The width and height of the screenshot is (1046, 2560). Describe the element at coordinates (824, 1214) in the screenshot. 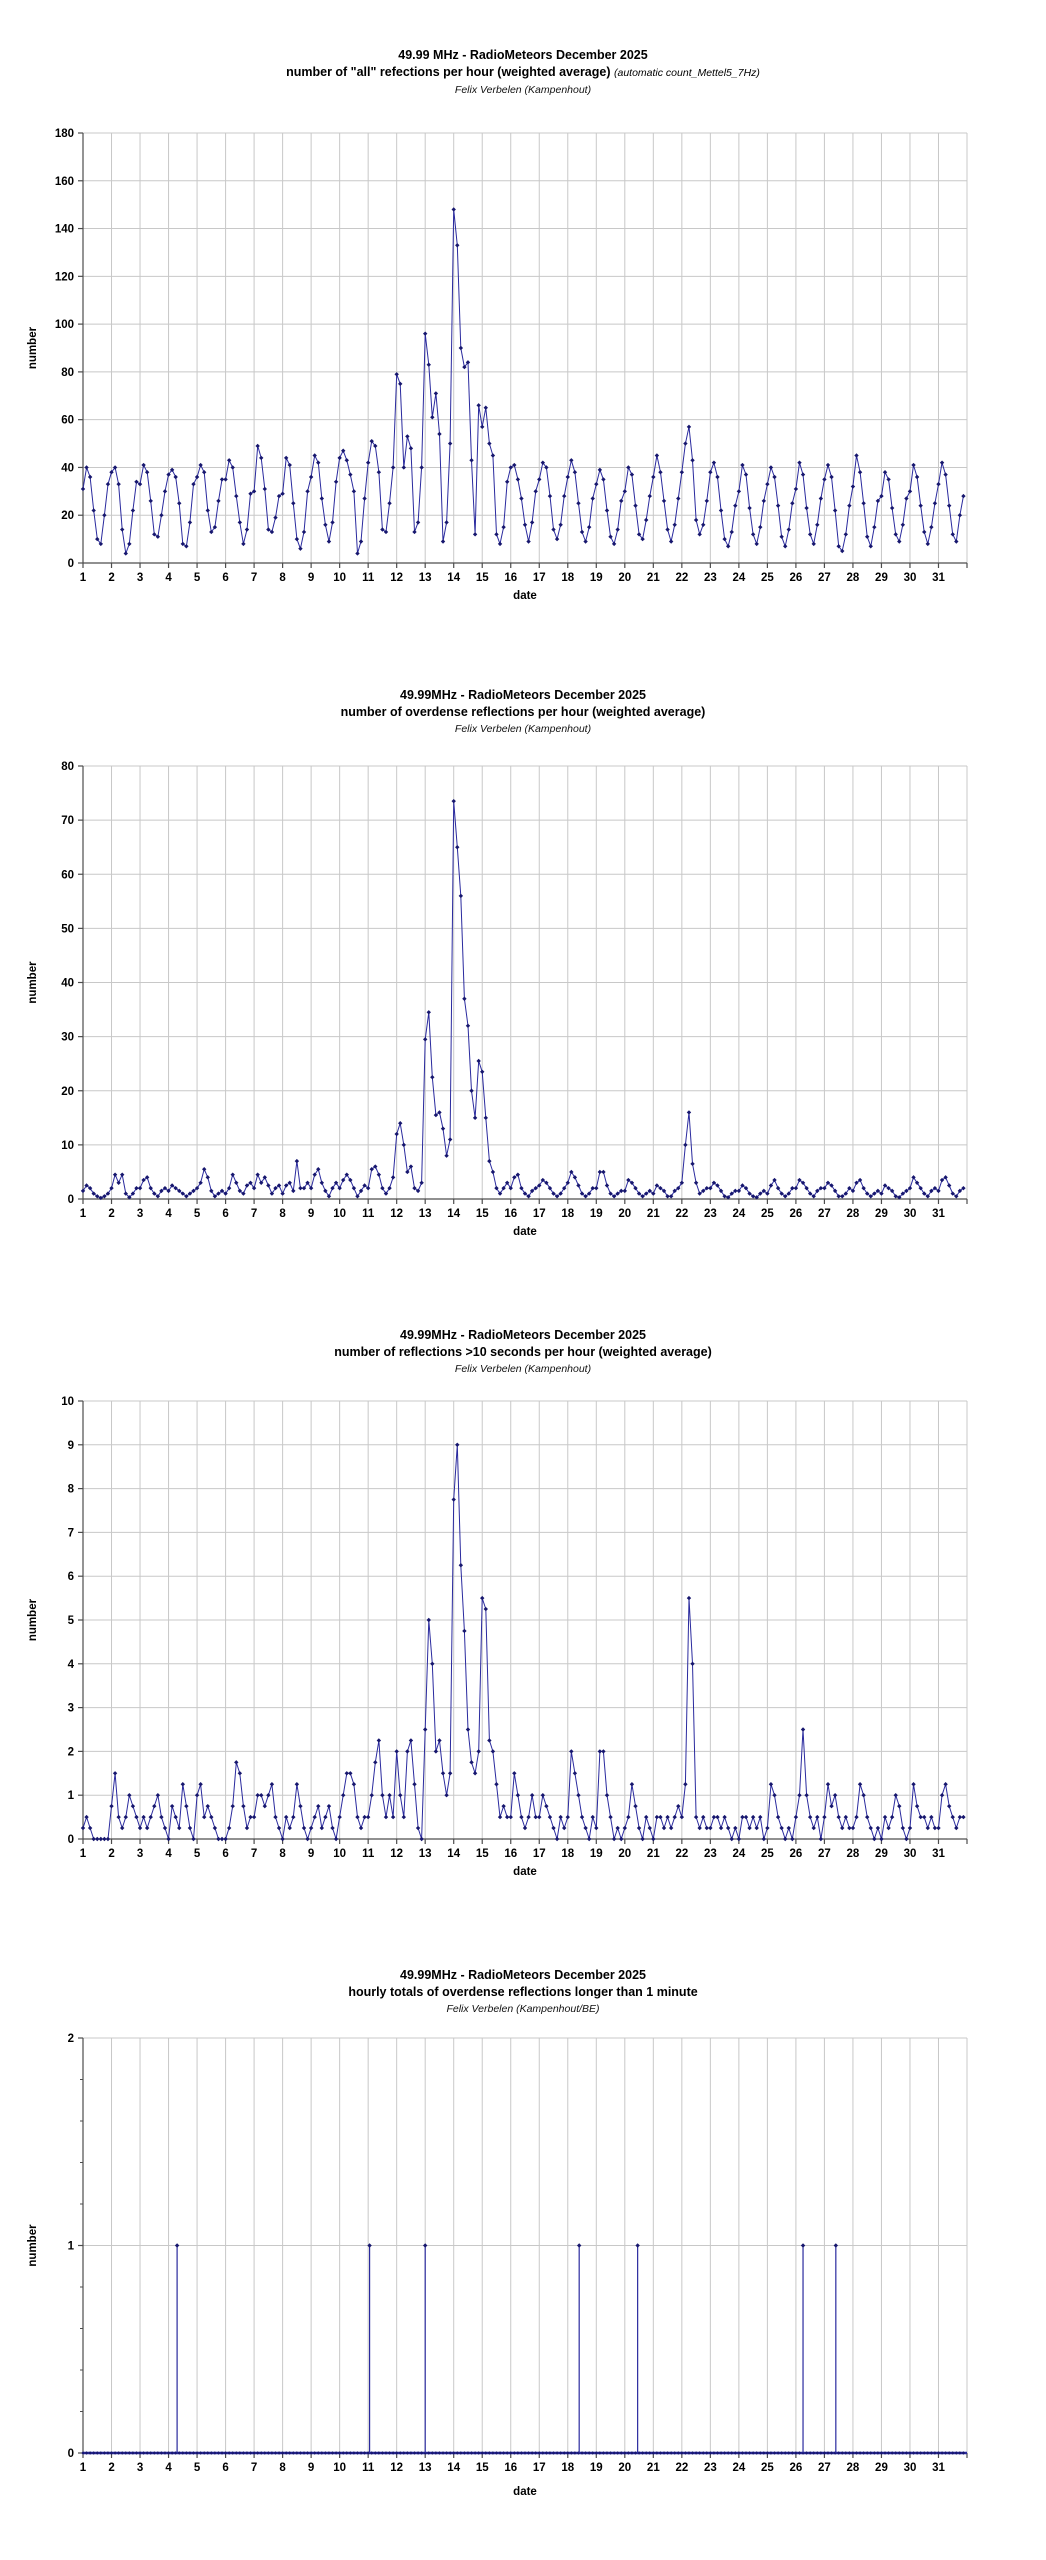

I see `svg-text: 27` at that location.